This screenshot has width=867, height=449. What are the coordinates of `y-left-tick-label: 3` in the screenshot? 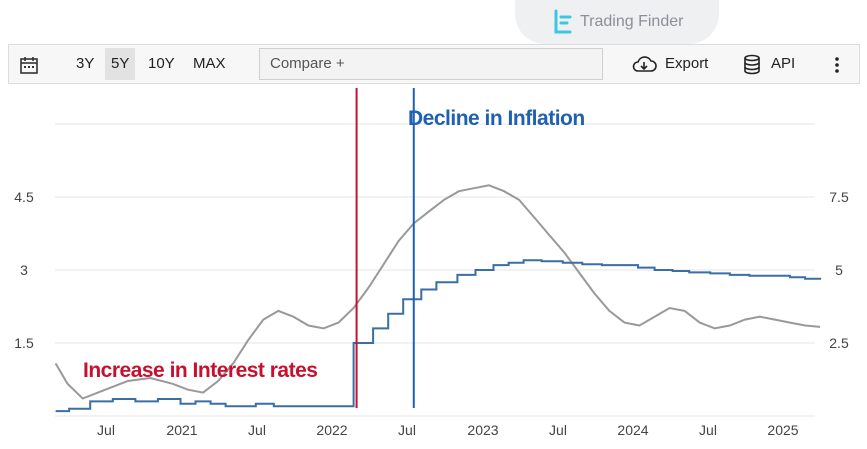 It's located at (24, 270).